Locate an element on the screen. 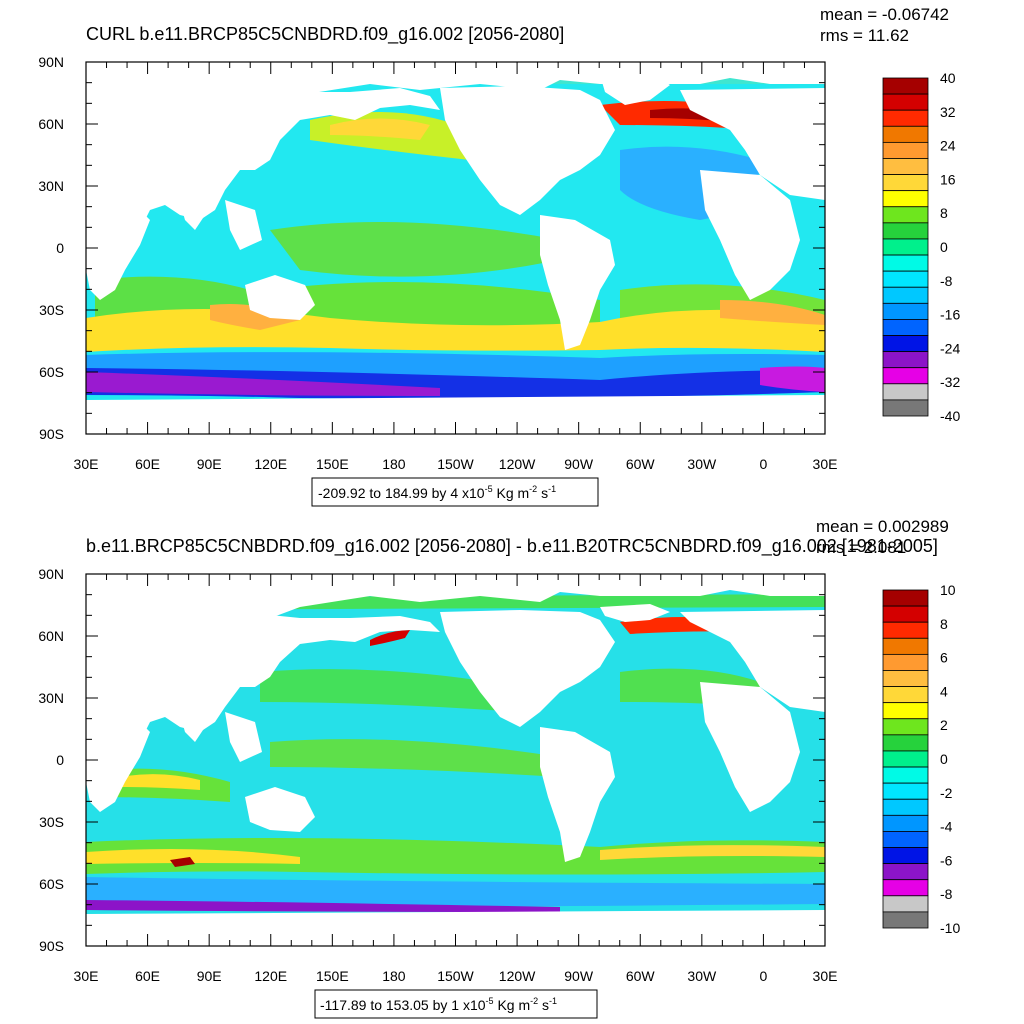 The image size is (1024, 1024). colorbar: 10 8 6 4 2 0 -2 -4 -6 -8 -10 is located at coordinates (921, 759).